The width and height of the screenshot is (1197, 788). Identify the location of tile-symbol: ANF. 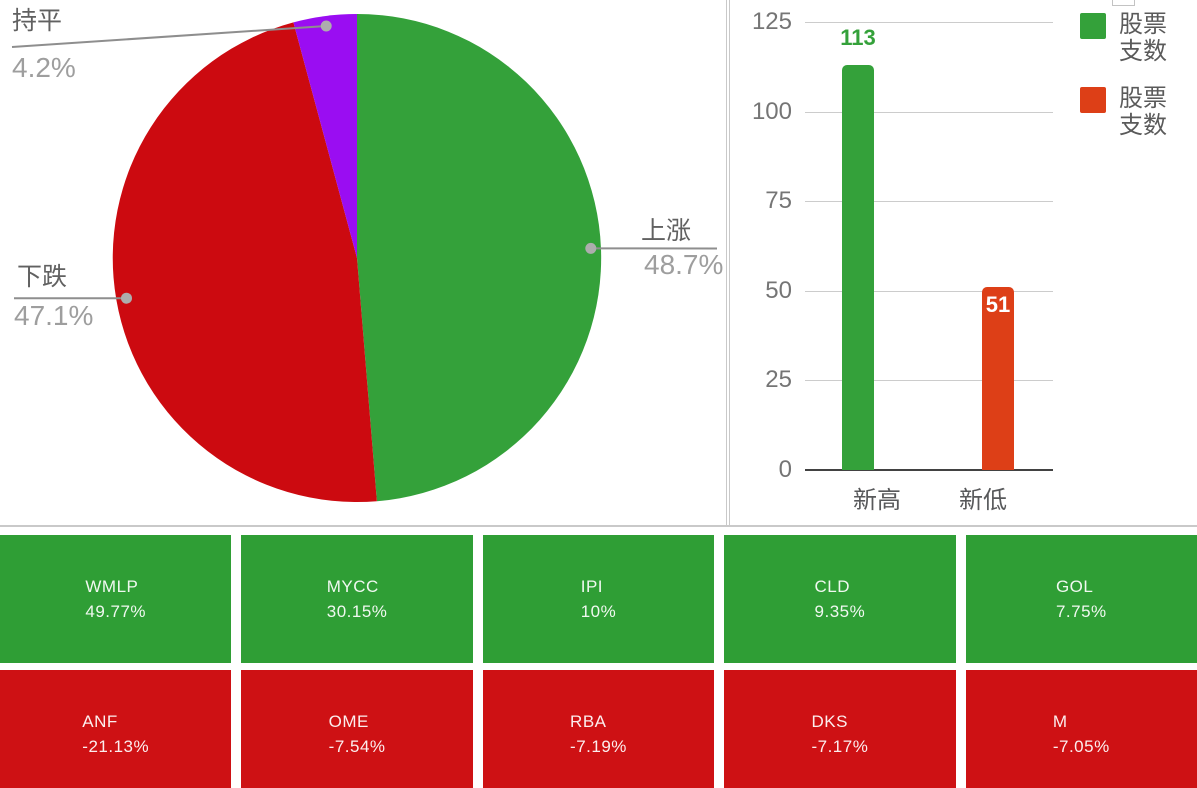
(100, 721).